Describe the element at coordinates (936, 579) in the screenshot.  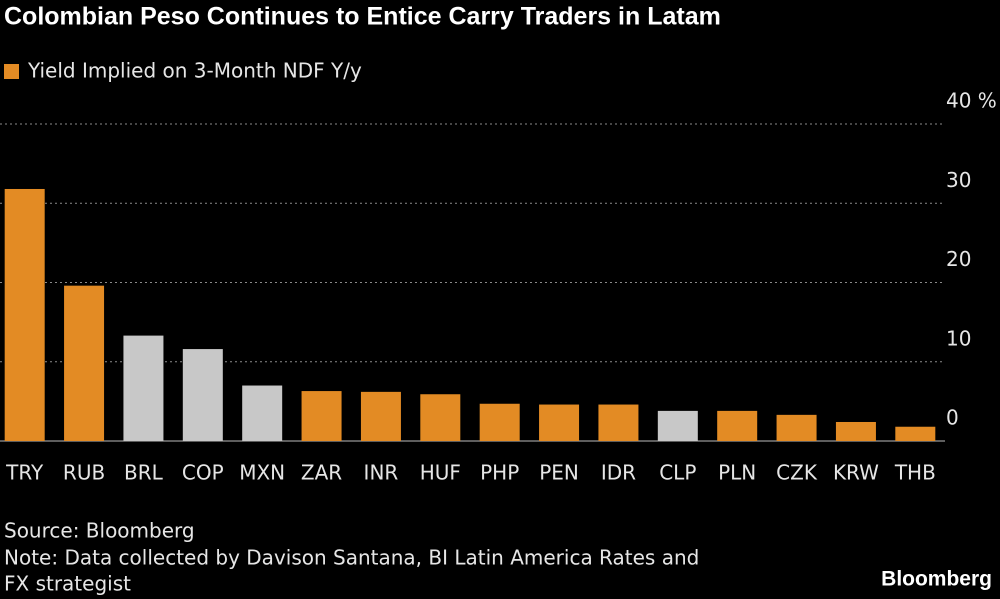
I see `brand-logo: Bloomberg` at that location.